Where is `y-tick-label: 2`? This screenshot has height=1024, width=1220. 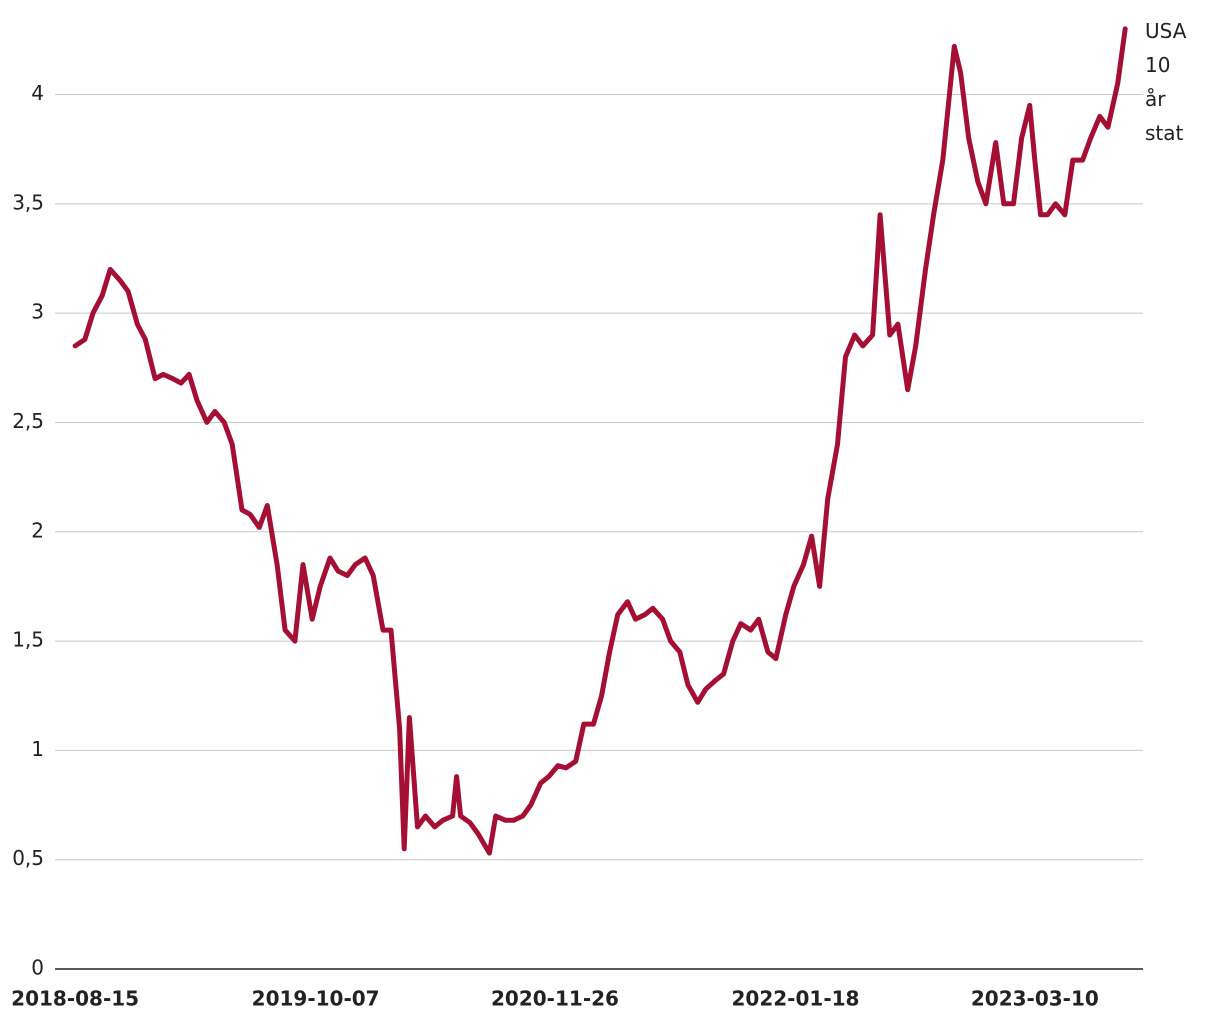 y-tick-label: 2 is located at coordinates (37, 530).